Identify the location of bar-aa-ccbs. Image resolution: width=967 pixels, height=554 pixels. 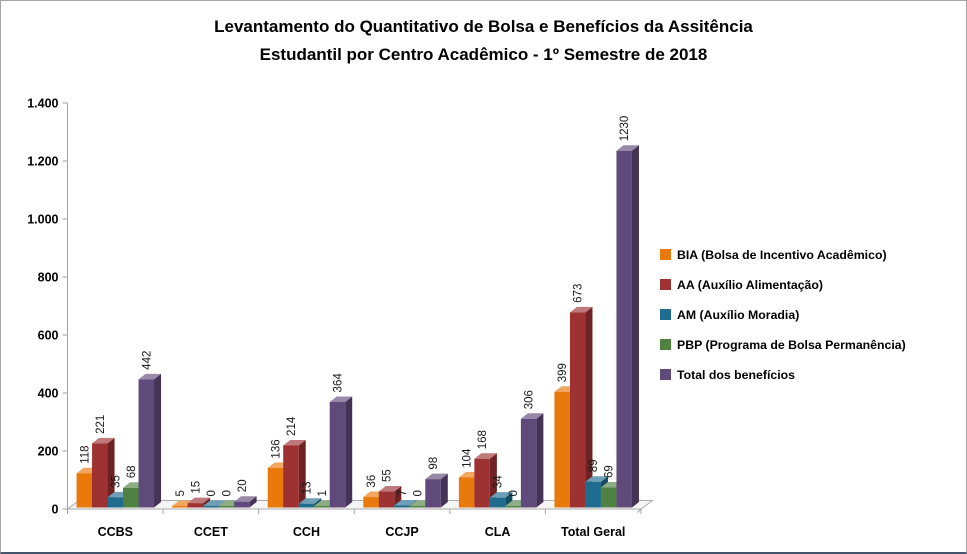
(103, 472).